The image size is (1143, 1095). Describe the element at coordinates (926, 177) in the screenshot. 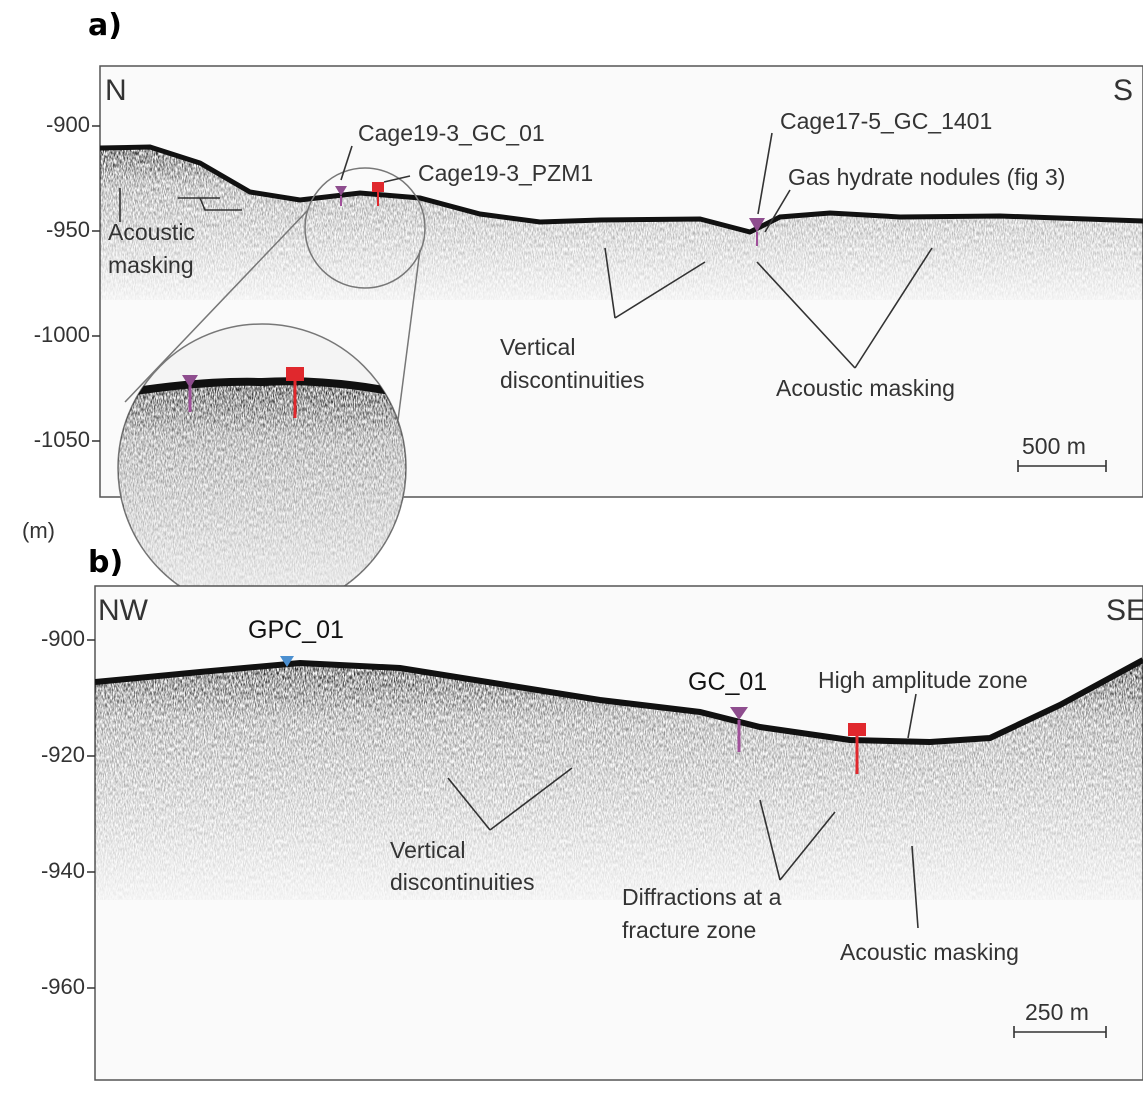

I see `annotation: Gas hydrate nodules (fig 3)` at that location.